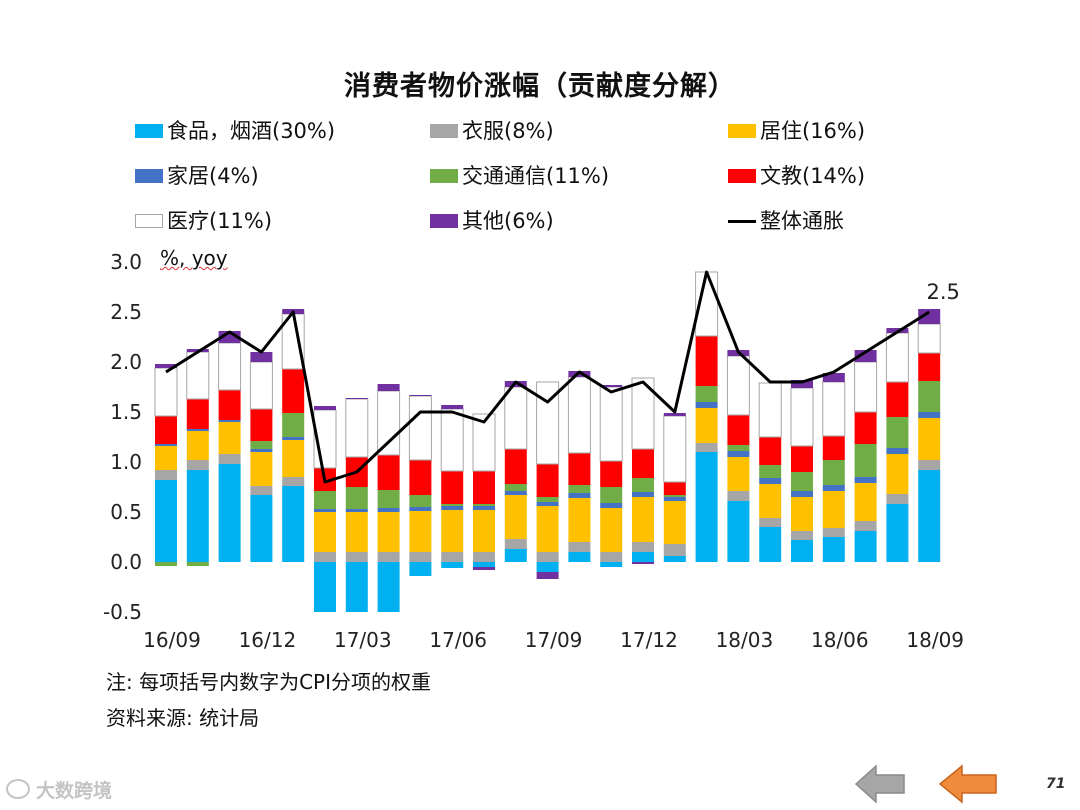 This screenshot has height=810, width=1080. What do you see at coordinates (126, 512) in the screenshot?
I see `y-tick-label: 0.5` at bounding box center [126, 512].